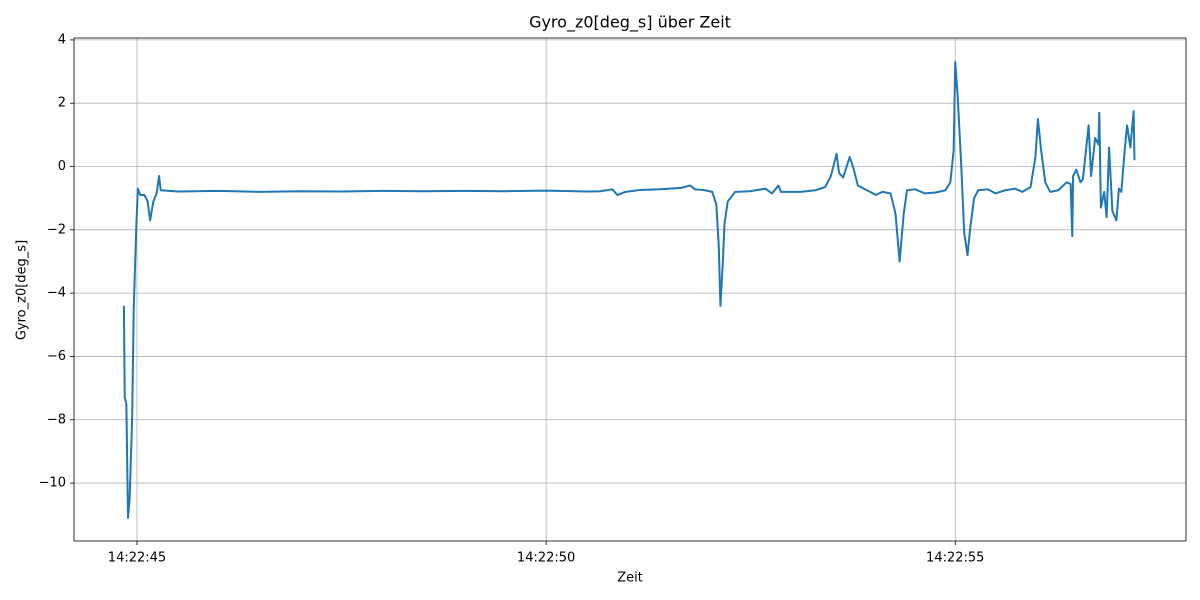 The height and width of the screenshot is (600, 1200). Describe the element at coordinates (630, 23) in the screenshot. I see `chart-title: Gyro_z0[deg_s] über Zeit` at that location.